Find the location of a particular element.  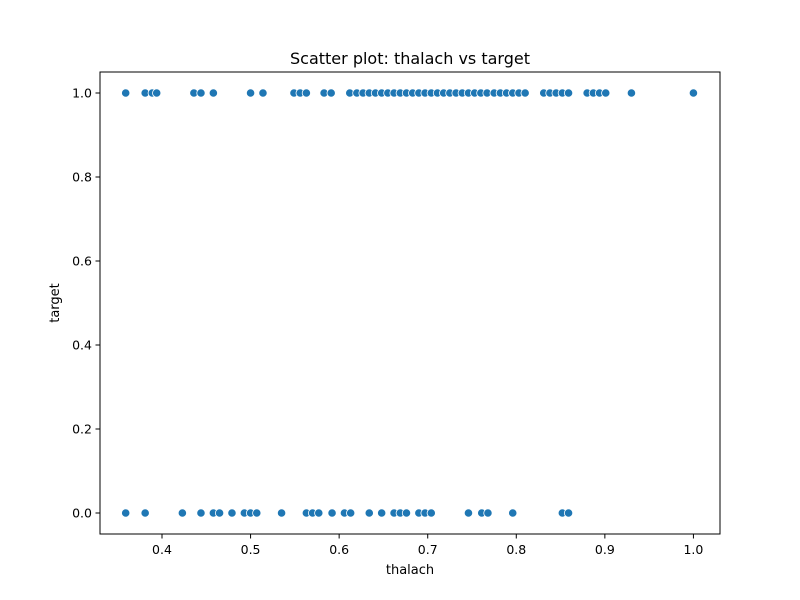

y-tick-label: 0.2 is located at coordinates (82, 429).